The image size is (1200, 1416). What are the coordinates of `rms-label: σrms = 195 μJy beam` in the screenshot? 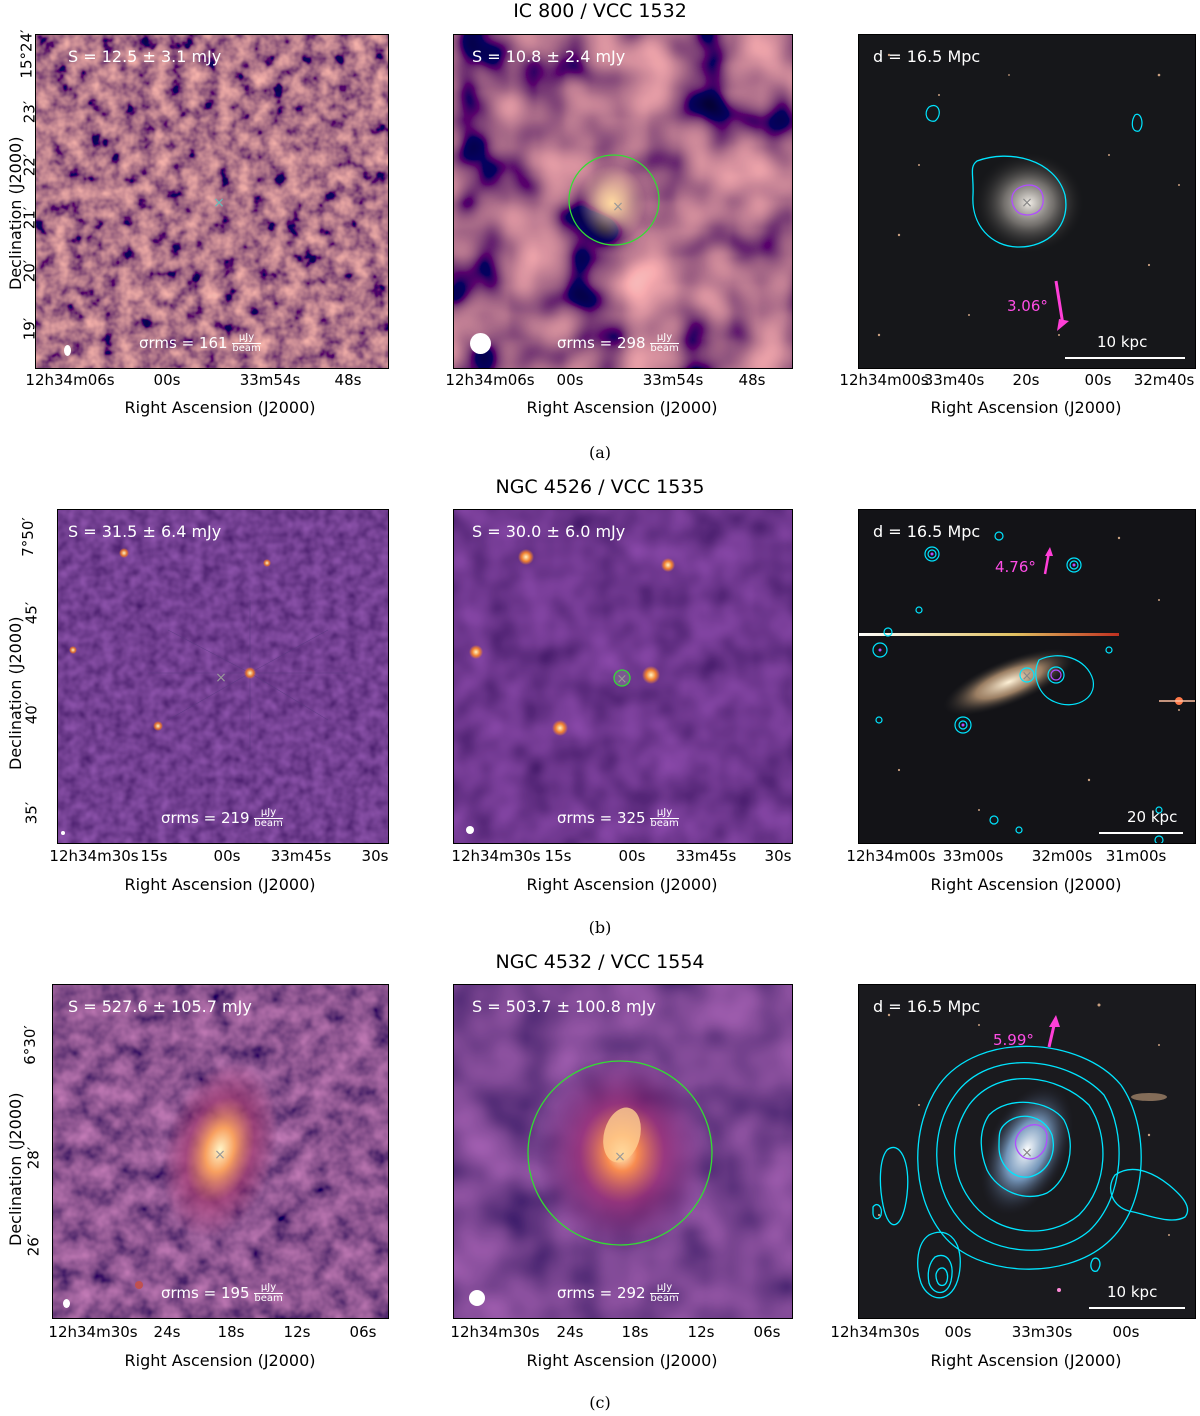 It's located at (222, 1293).